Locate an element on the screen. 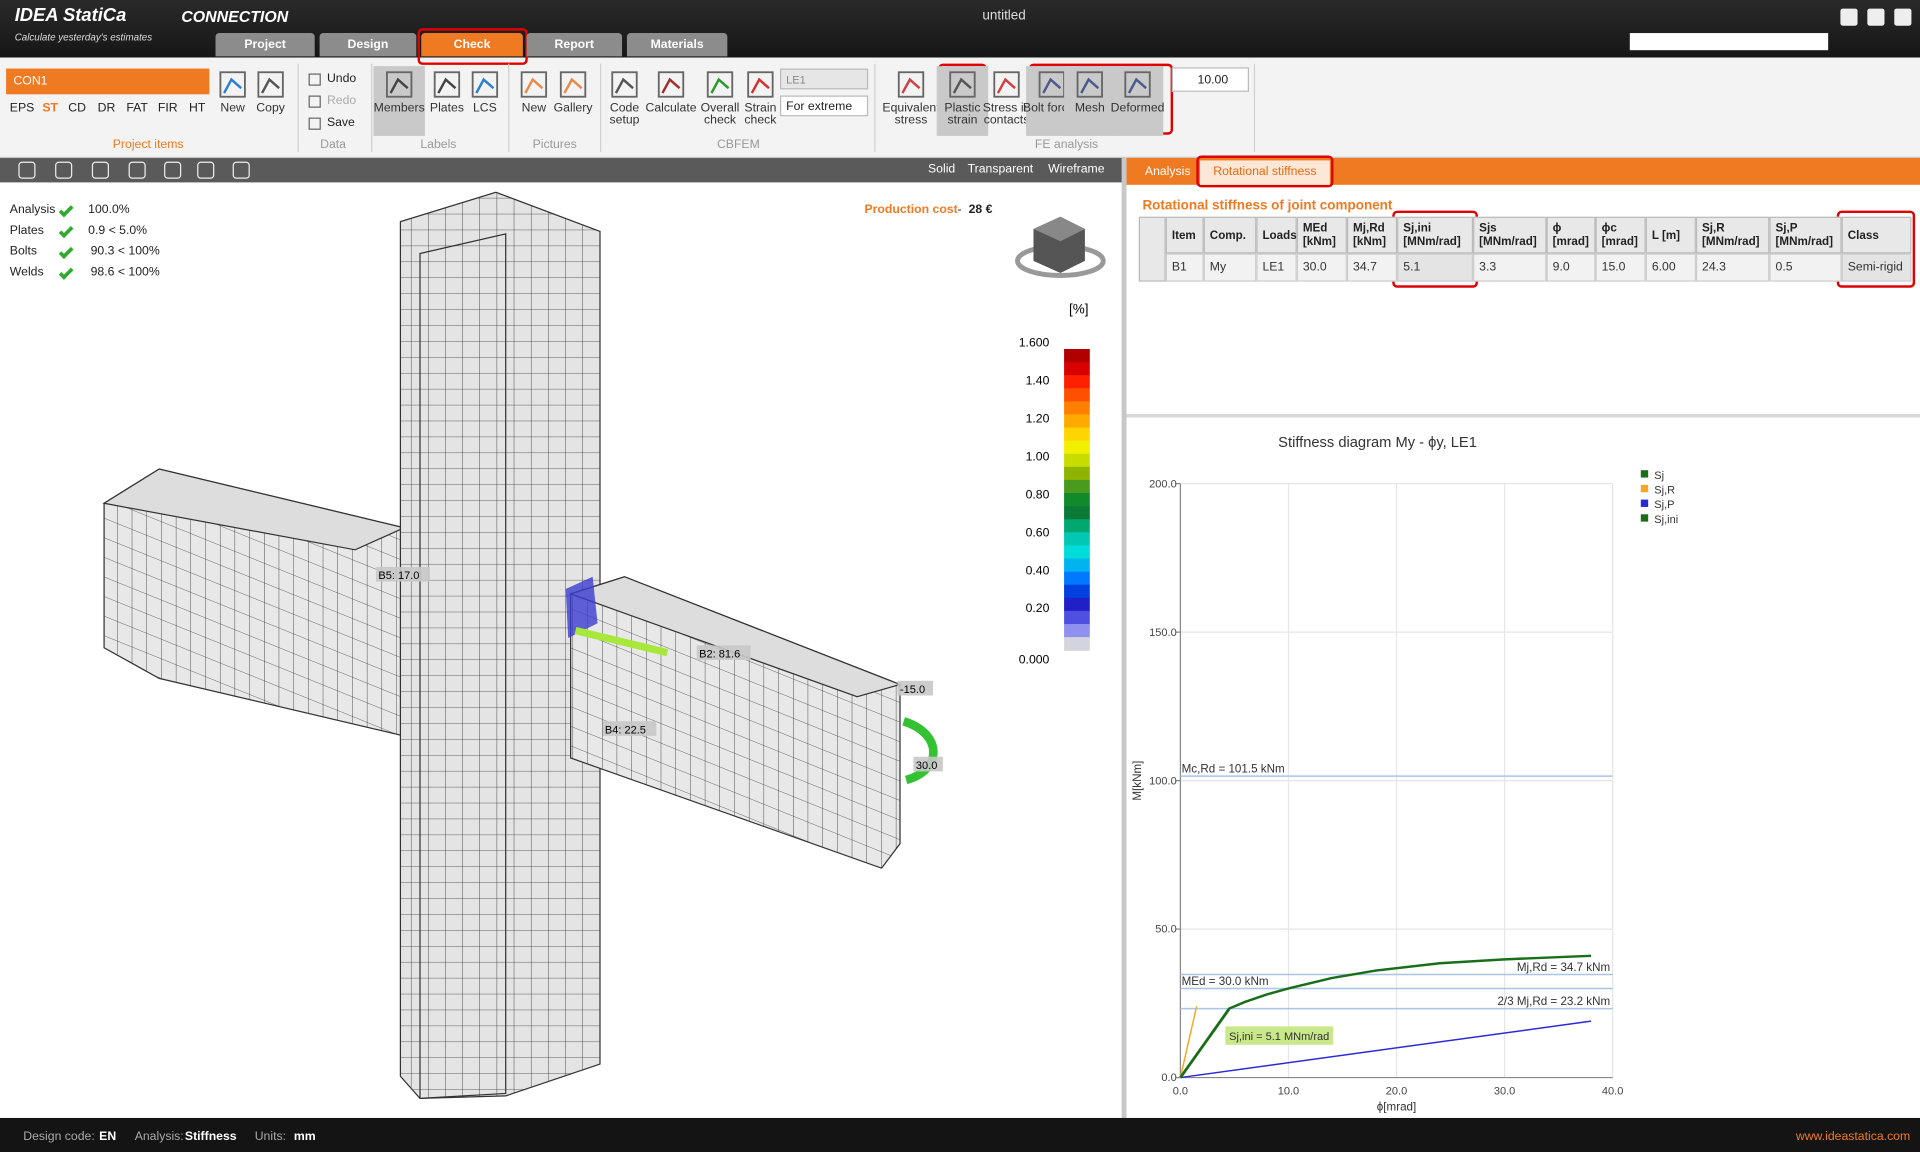 The height and width of the screenshot is (1152, 1920). ribbon-button: Members is located at coordinates (399, 108).